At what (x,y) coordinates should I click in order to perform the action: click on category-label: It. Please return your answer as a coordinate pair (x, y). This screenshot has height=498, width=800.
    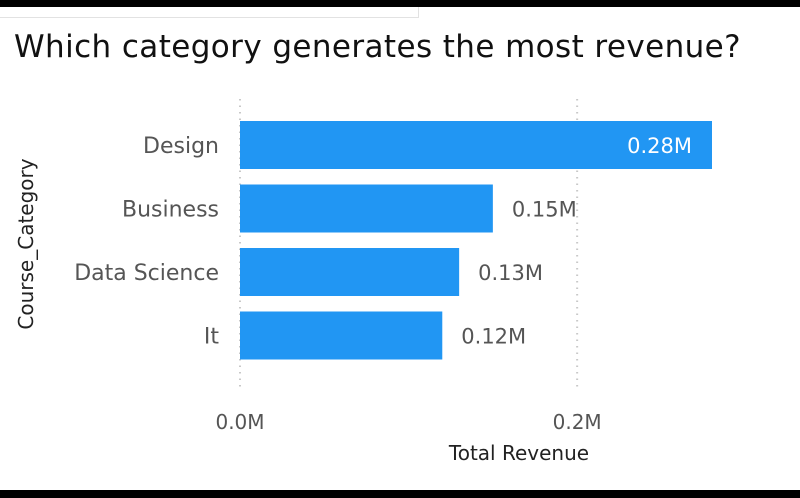
    Looking at the image, I should click on (211, 337).